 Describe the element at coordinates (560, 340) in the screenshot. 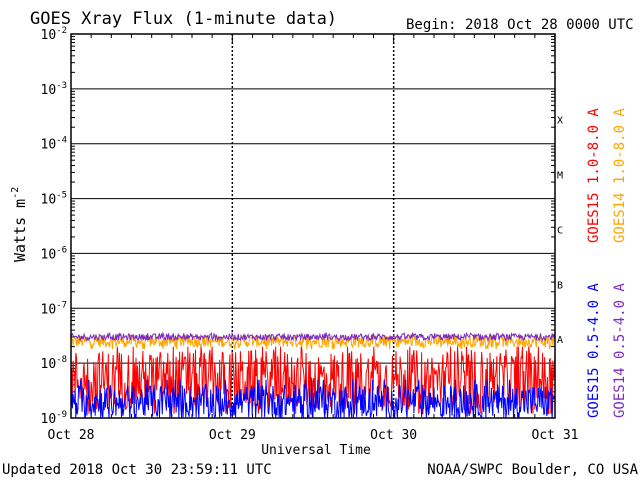

I see `flare-class-label: A` at that location.